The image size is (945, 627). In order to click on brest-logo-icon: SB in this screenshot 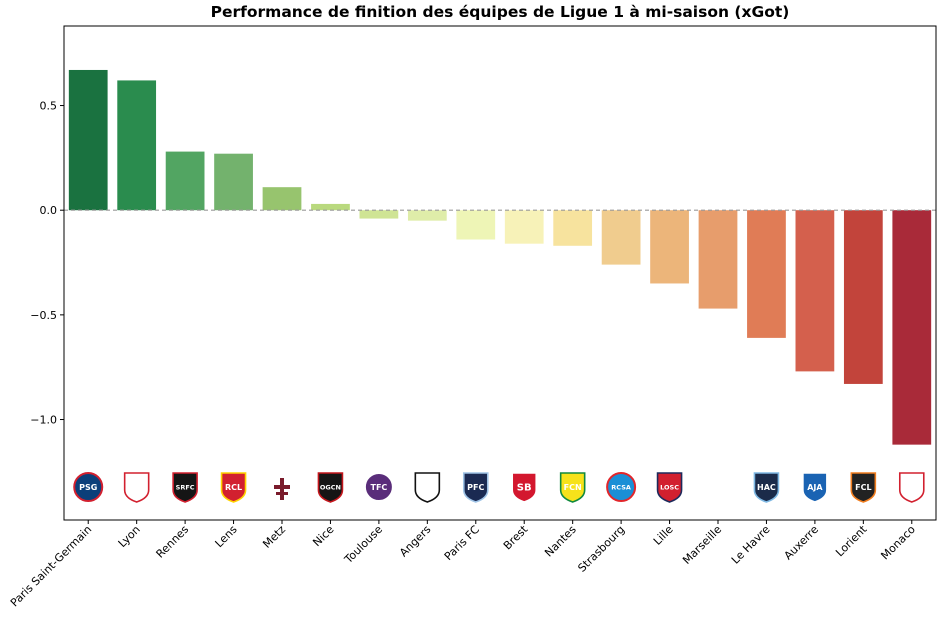, I will do `click(524, 487)`.